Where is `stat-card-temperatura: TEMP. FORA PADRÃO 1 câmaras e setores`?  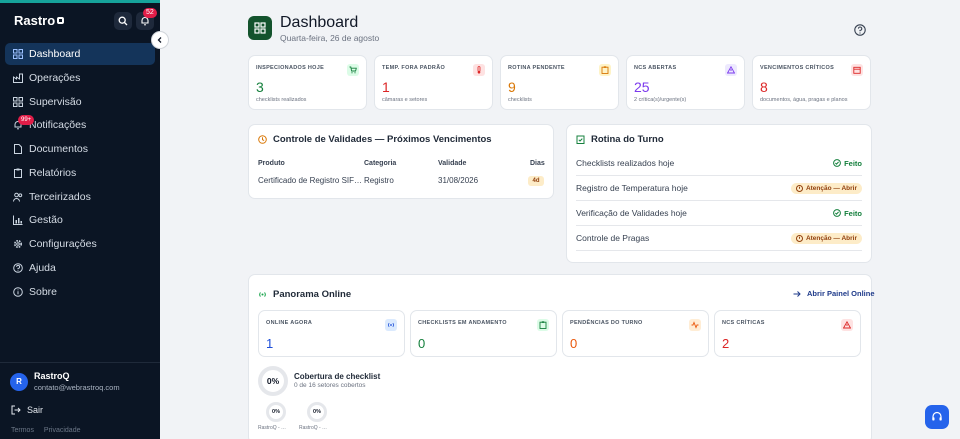
stat-card-temperatura: TEMP. FORA PADRÃO 1 câmaras e setores is located at coordinates (433, 82).